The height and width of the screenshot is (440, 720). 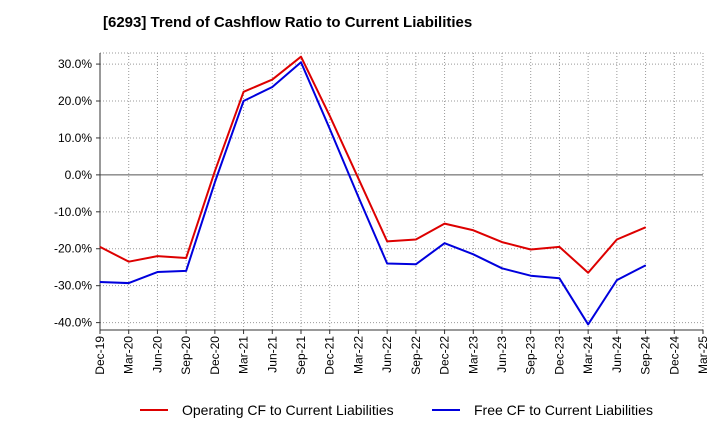 What do you see at coordinates (446, 410) in the screenshot?
I see `legend-swatch-blue` at bounding box center [446, 410].